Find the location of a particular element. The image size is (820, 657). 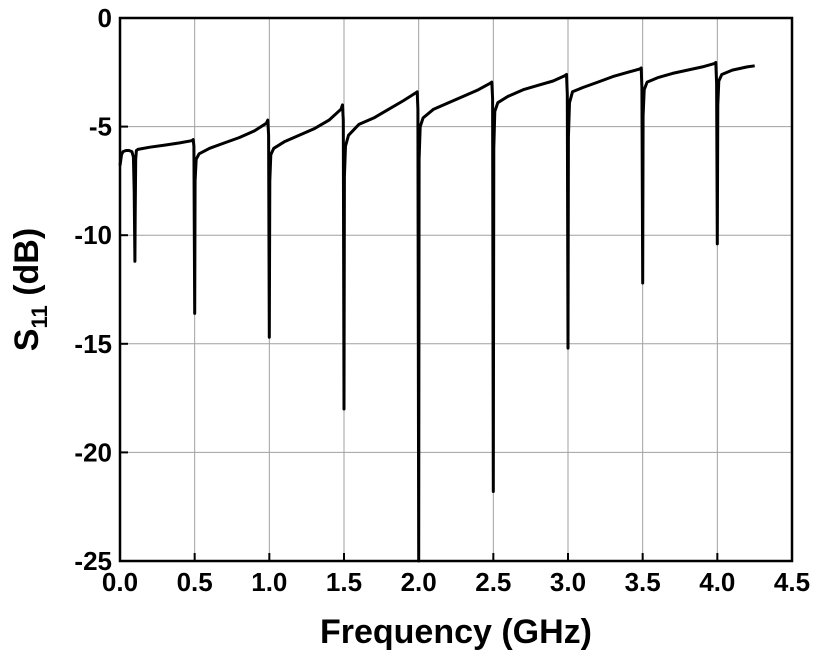

x-tick-label: 1.0 is located at coordinates (269, 582).